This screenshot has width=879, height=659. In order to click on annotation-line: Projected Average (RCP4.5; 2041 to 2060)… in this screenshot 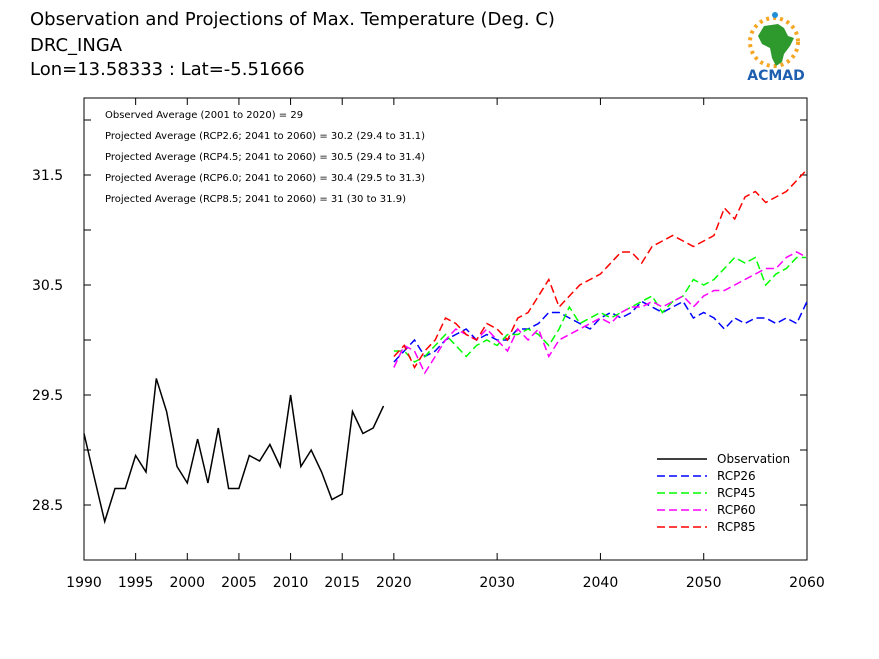, I will do `click(265, 157)`.